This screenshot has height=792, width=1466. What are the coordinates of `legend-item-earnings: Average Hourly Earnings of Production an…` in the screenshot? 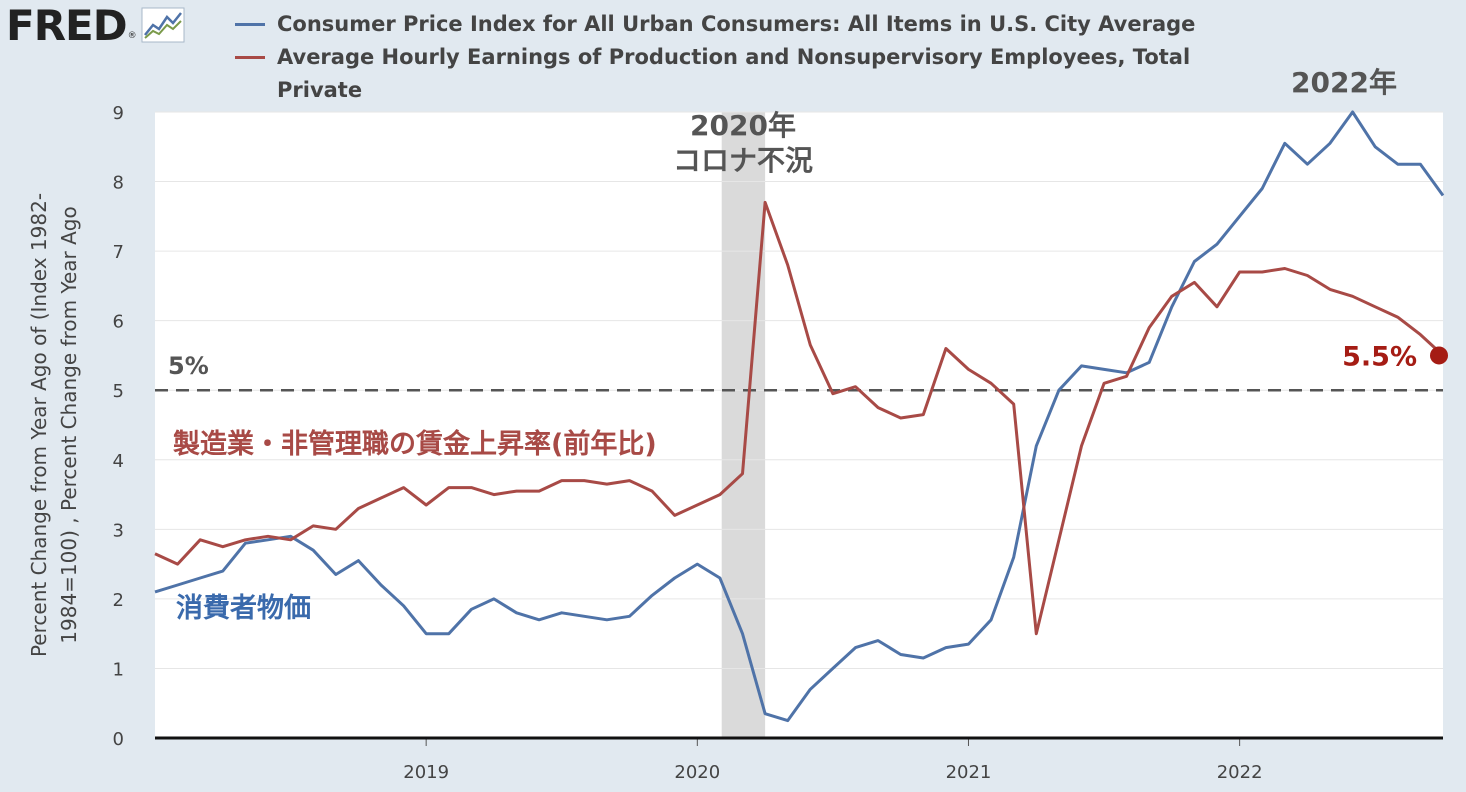 It's located at (735, 74).